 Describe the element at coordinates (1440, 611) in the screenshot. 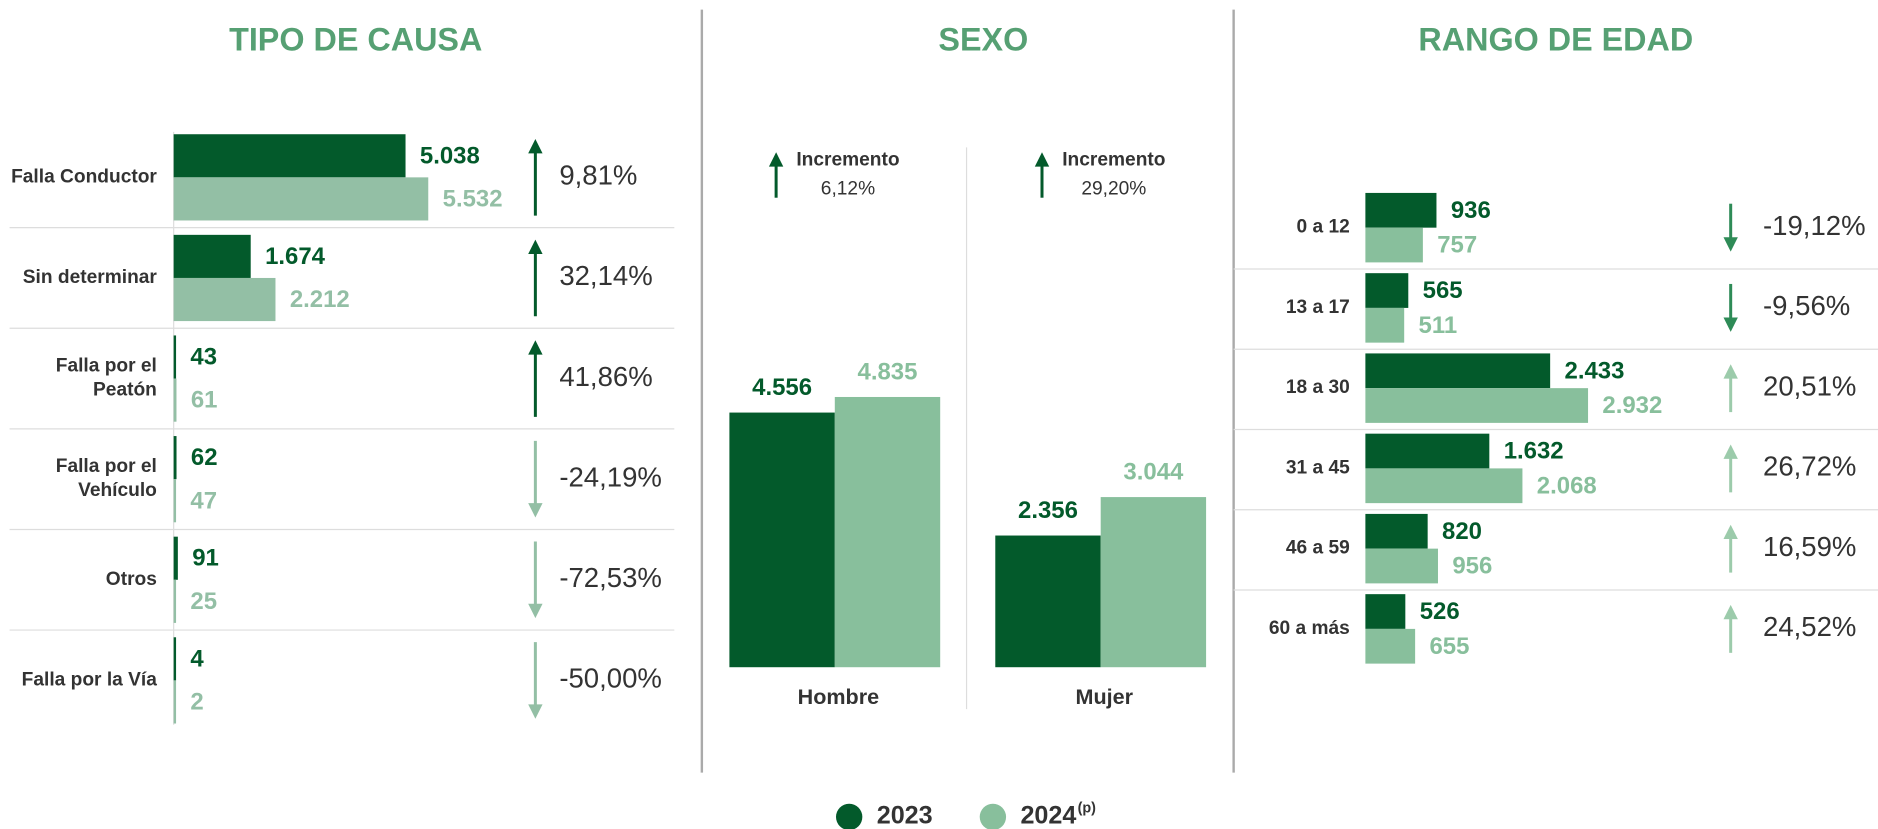

I see `value-label: 526` at that location.